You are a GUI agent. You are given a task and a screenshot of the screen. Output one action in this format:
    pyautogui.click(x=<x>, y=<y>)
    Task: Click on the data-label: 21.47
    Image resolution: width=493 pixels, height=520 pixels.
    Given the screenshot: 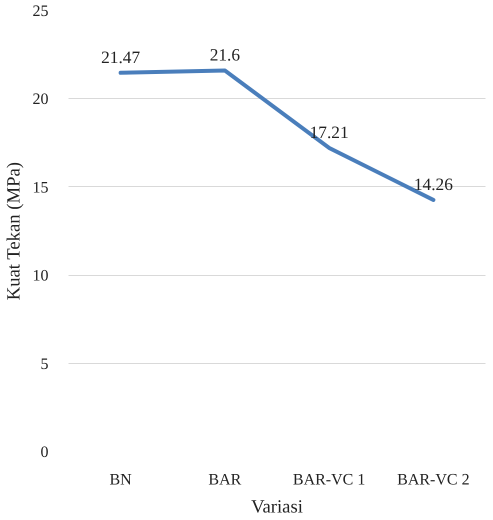 What is the action you would take?
    pyautogui.click(x=120, y=57)
    